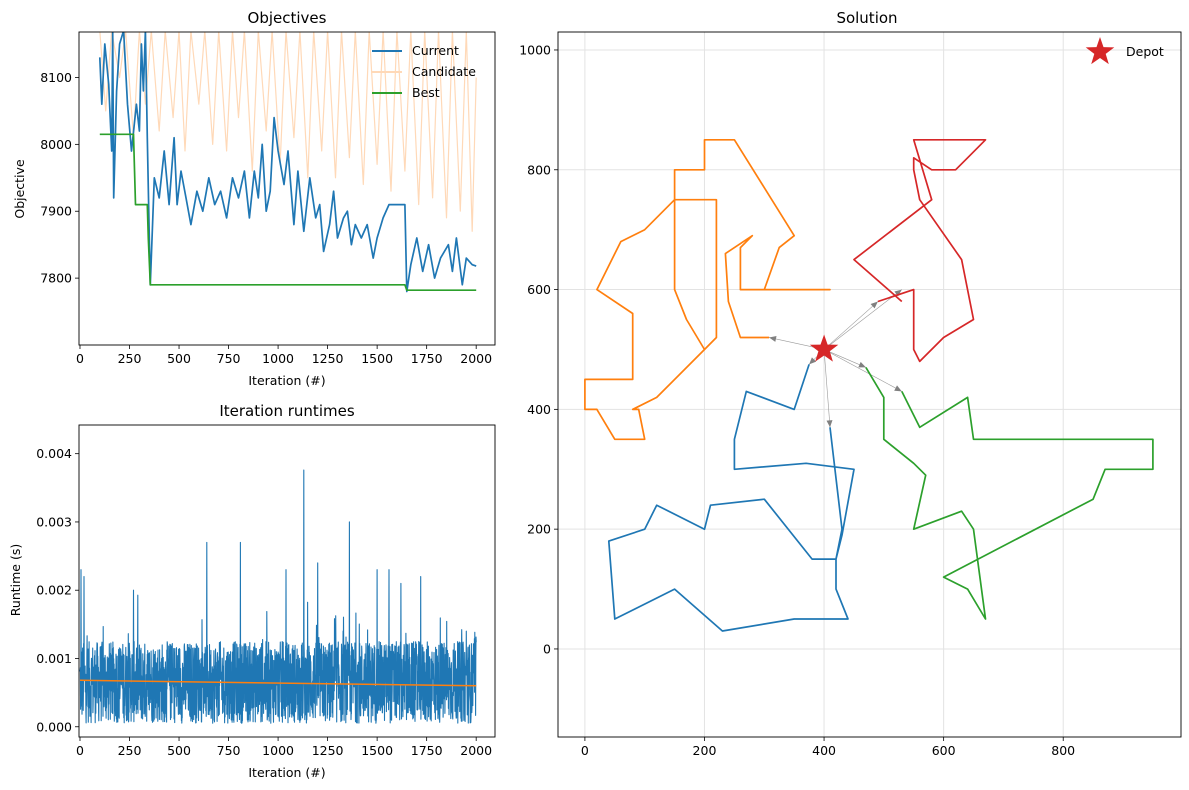 The height and width of the screenshot is (790, 1189). Describe the element at coordinates (54, 590) in the screenshot. I see `rt-ytick-label-2: 0.002` at that location.